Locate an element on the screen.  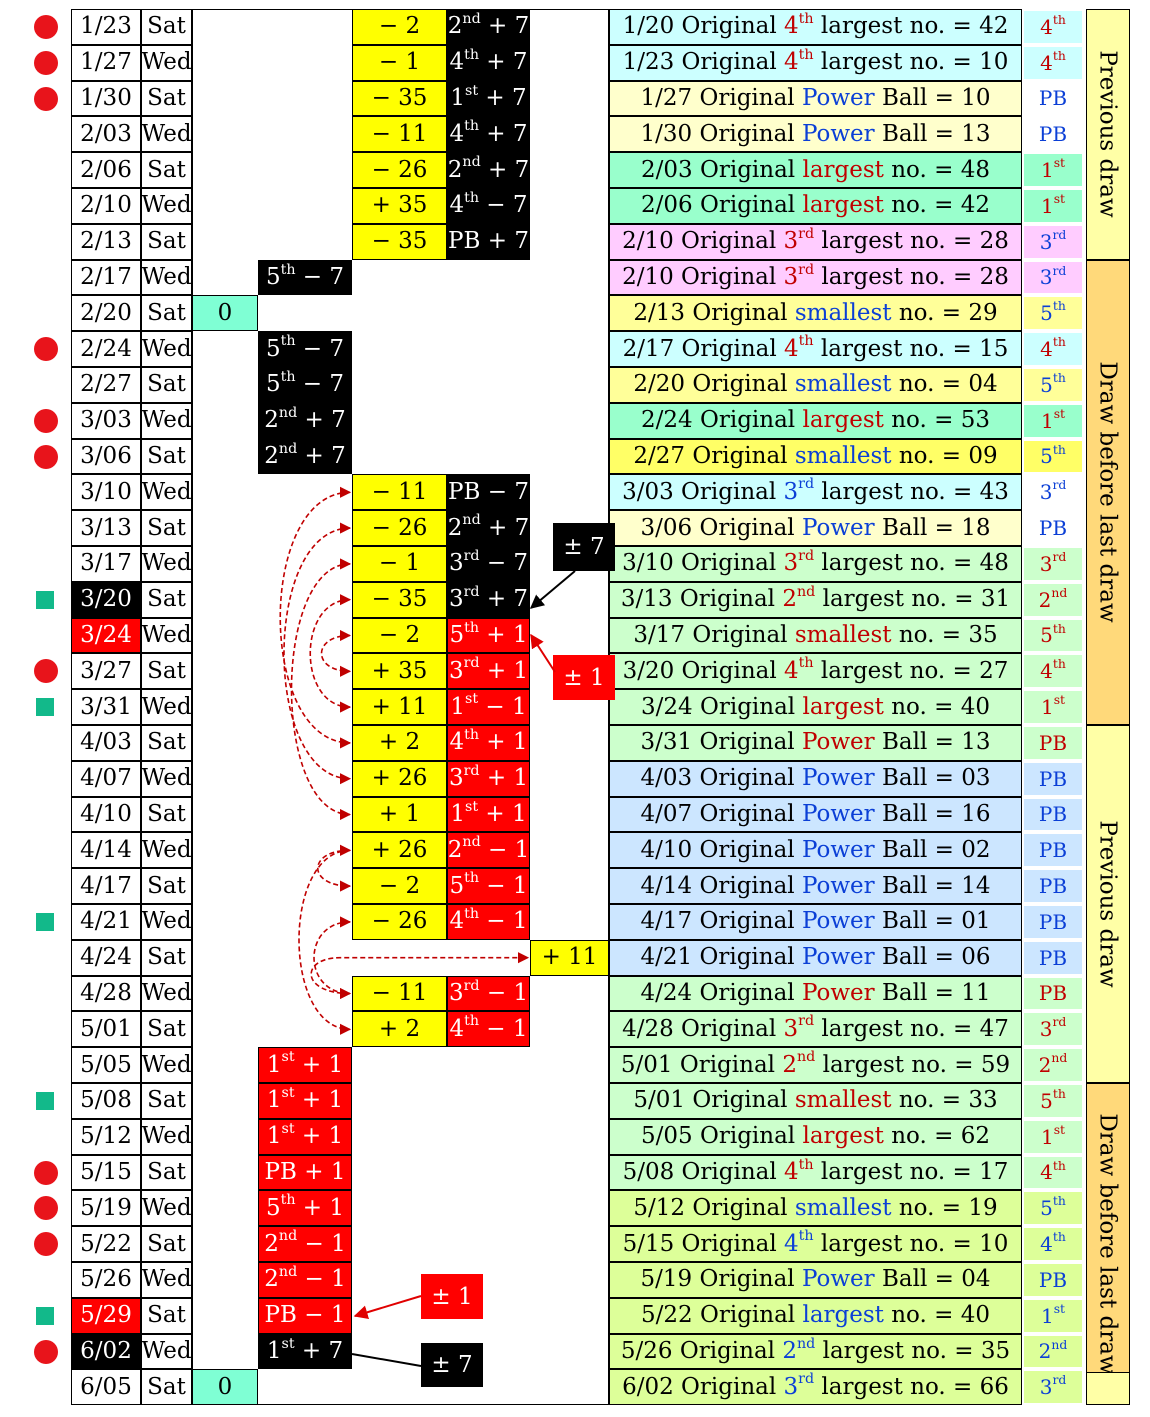
date-text: 4/07 is located at coordinates (106, 778).